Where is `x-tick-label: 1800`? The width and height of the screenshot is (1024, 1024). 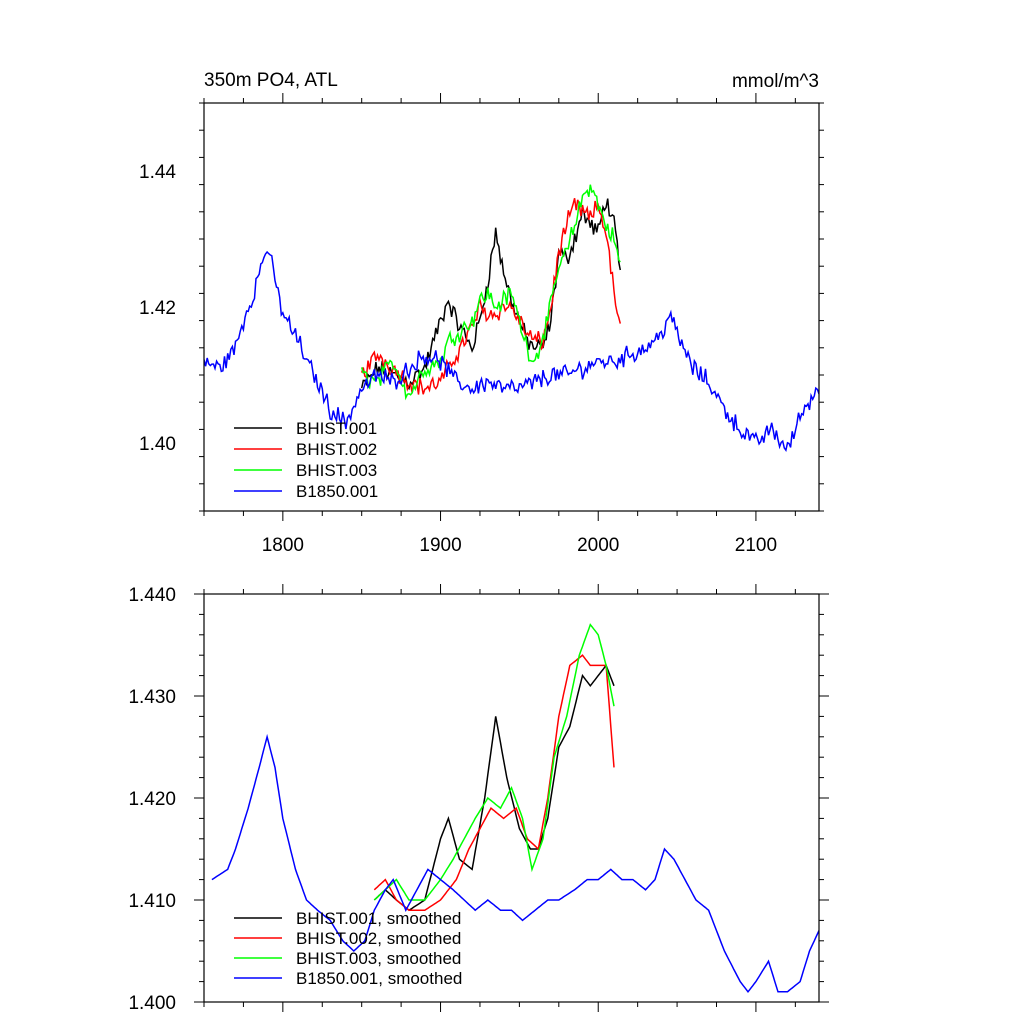 x-tick-label: 1800 is located at coordinates (283, 545).